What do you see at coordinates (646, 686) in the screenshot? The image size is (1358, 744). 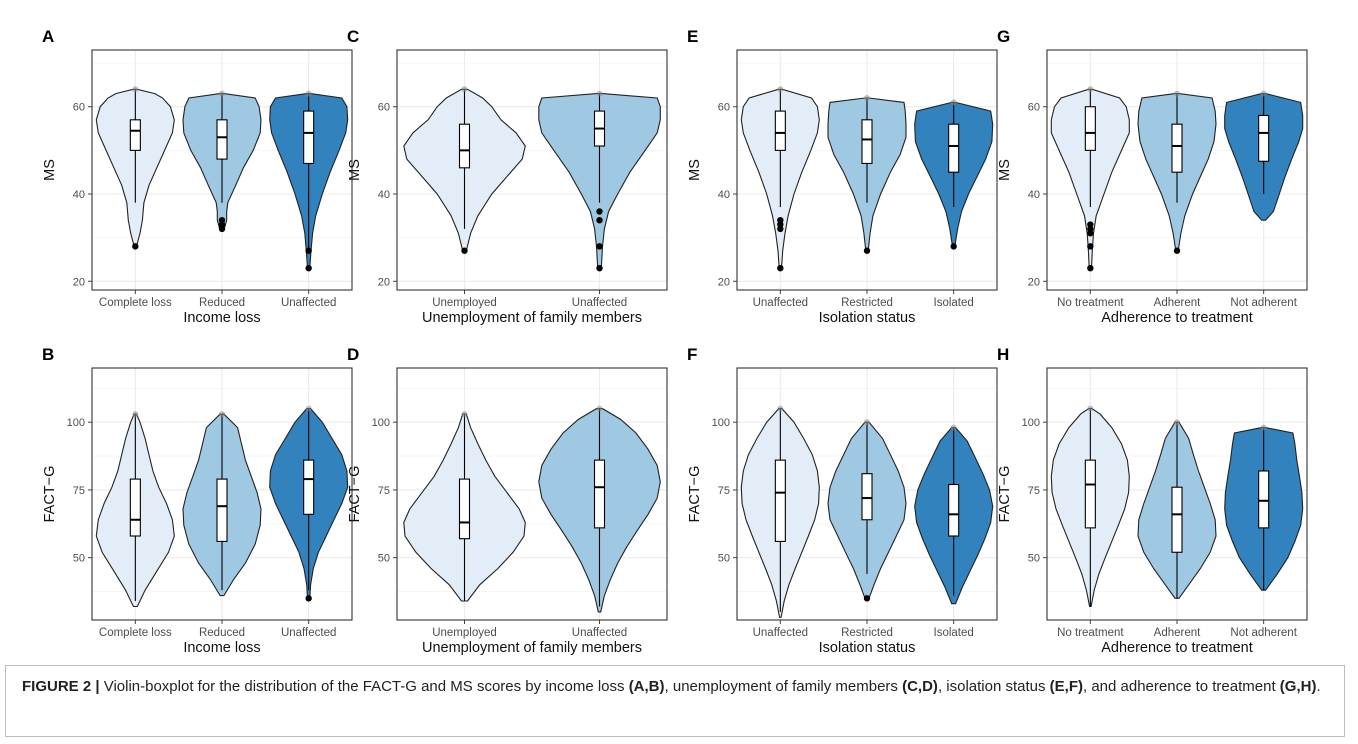 I see `caption-ref-ab: (A,B)` at bounding box center [646, 686].